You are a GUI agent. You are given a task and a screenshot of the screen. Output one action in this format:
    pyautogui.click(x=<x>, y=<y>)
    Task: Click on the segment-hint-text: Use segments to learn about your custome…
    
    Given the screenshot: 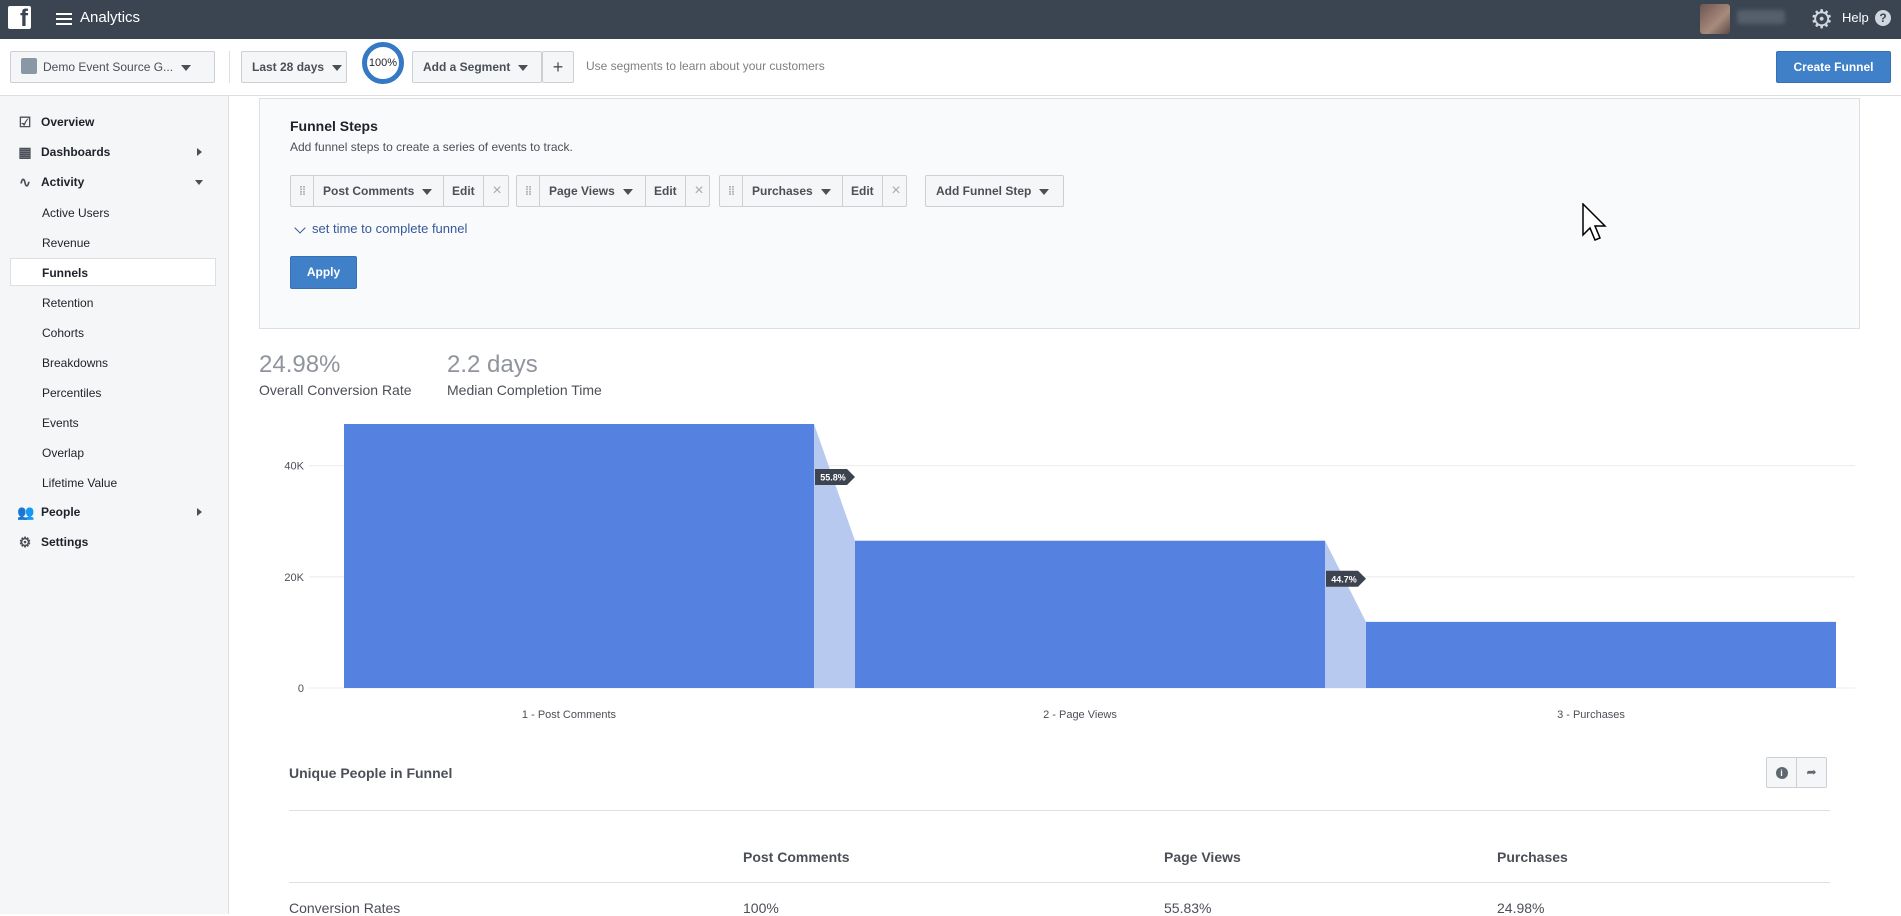 What is the action you would take?
    pyautogui.click(x=705, y=66)
    